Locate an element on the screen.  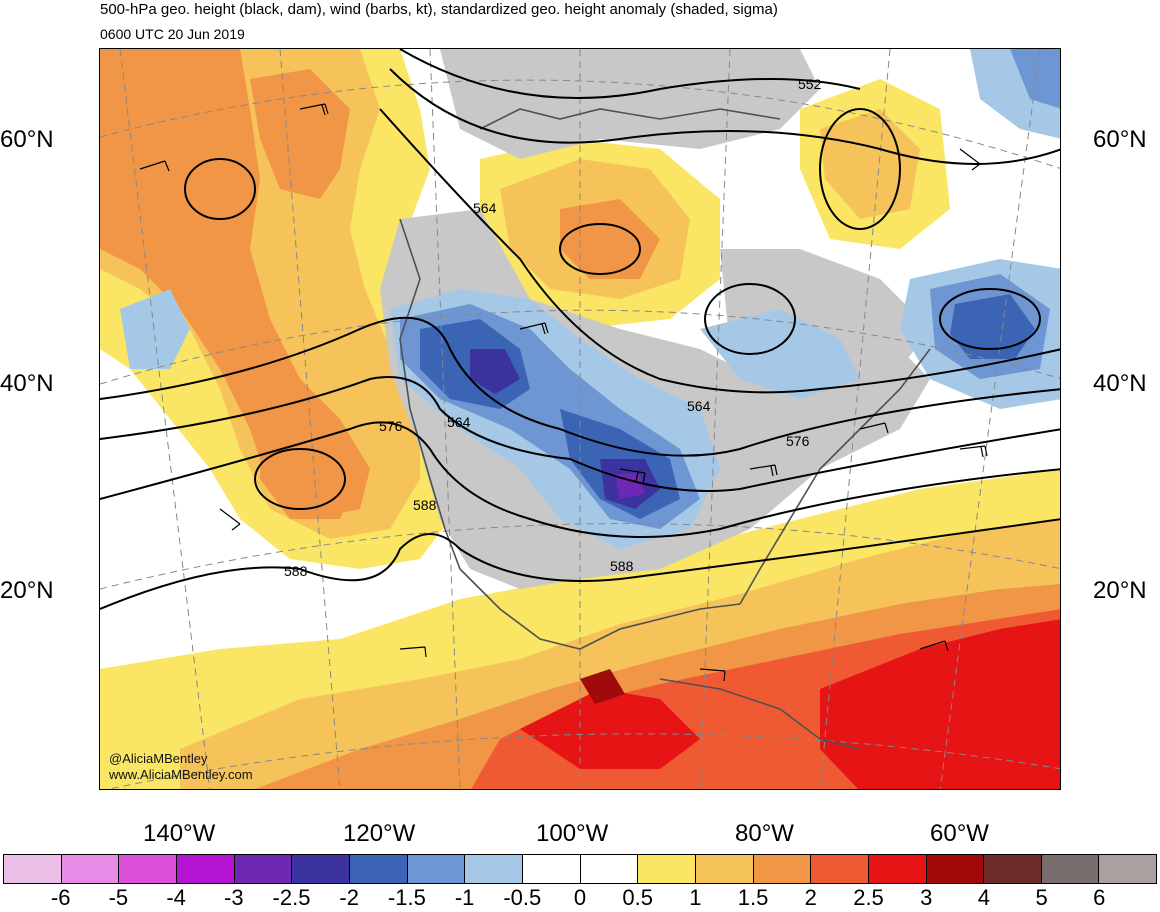
lat-label-left-40n: 40°N is located at coordinates (27, 383).